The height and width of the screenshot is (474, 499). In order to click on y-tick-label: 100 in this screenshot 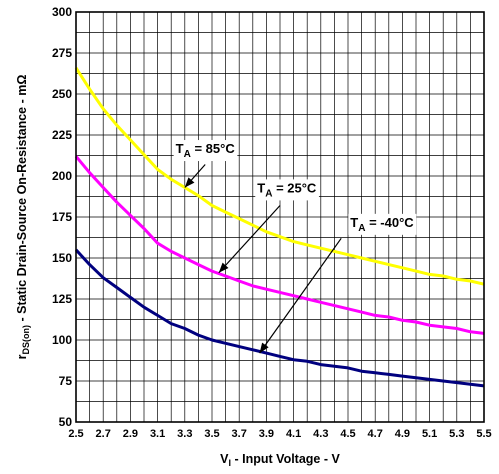, I will do `click(62, 340)`.